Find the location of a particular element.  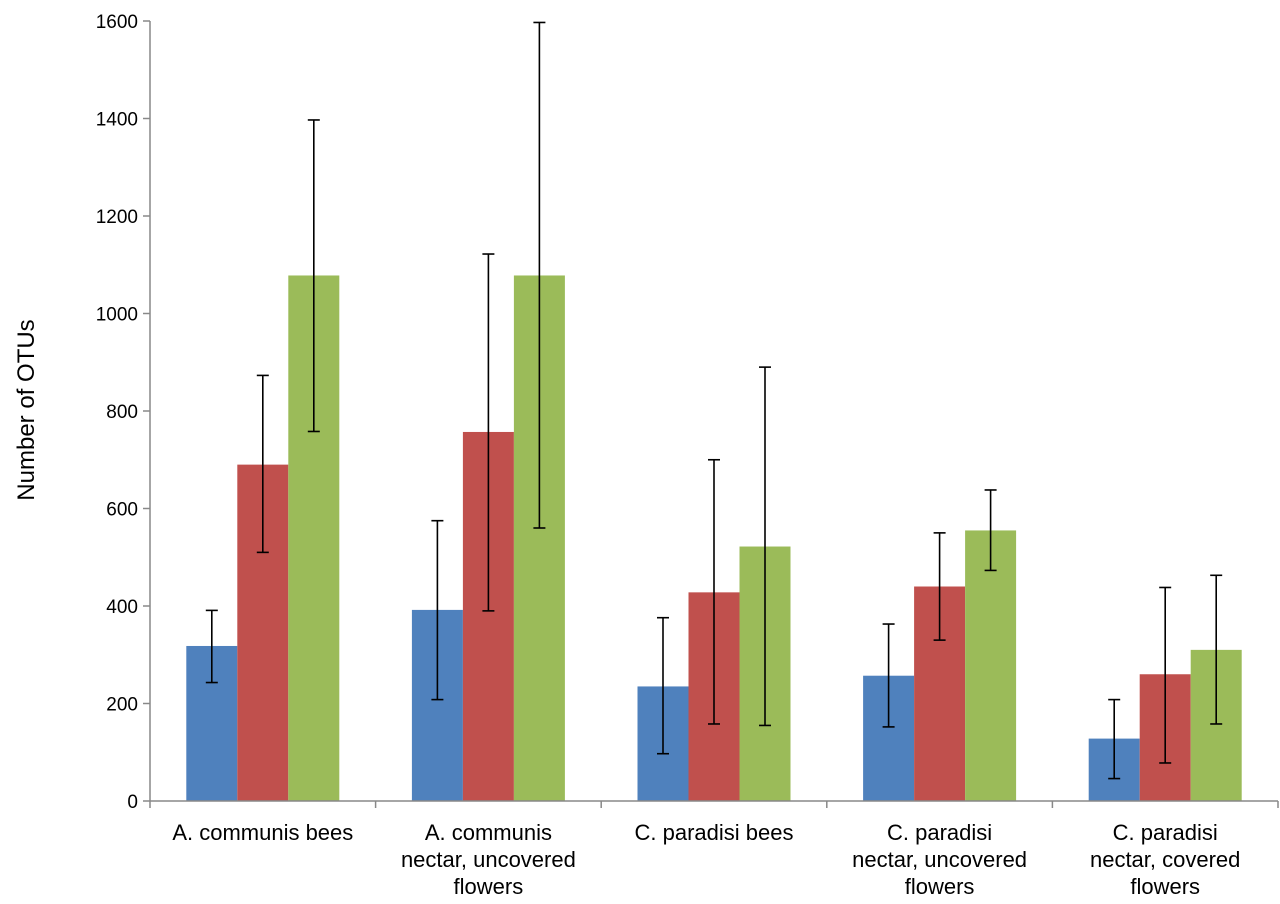

x-category-label: C. paradisi nectar, covered flowers is located at coordinates (1165, 859).